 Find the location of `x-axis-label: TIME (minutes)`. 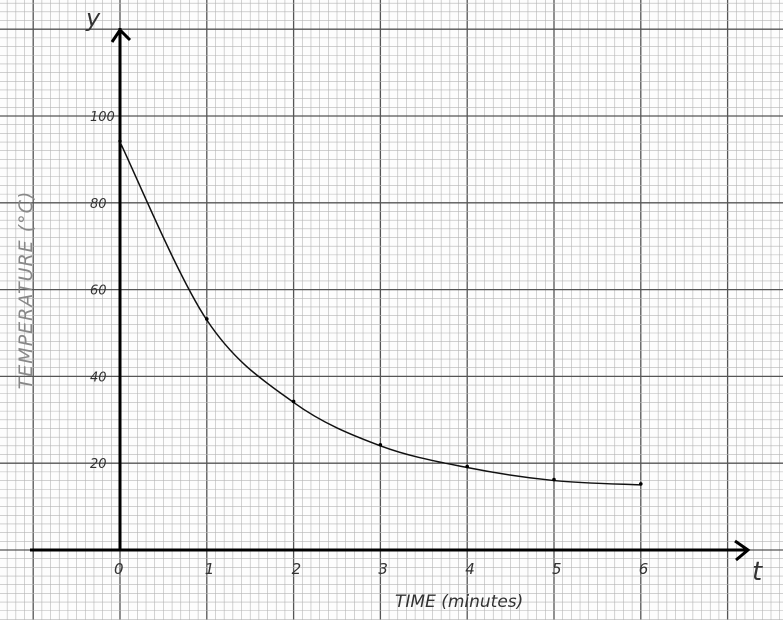

x-axis-label: TIME (minutes) is located at coordinates (459, 602).